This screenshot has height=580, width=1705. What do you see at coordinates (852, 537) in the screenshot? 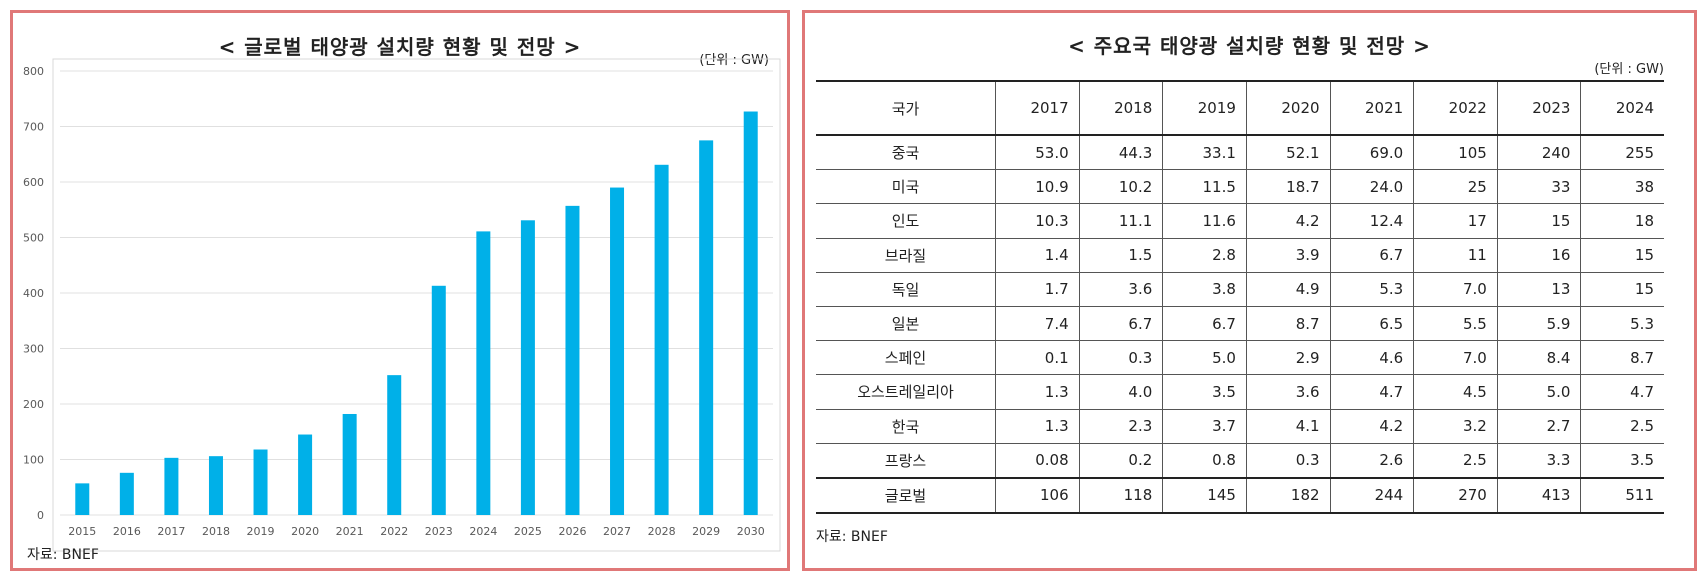
I see `table-source: 자료: BNEF` at bounding box center [852, 537].